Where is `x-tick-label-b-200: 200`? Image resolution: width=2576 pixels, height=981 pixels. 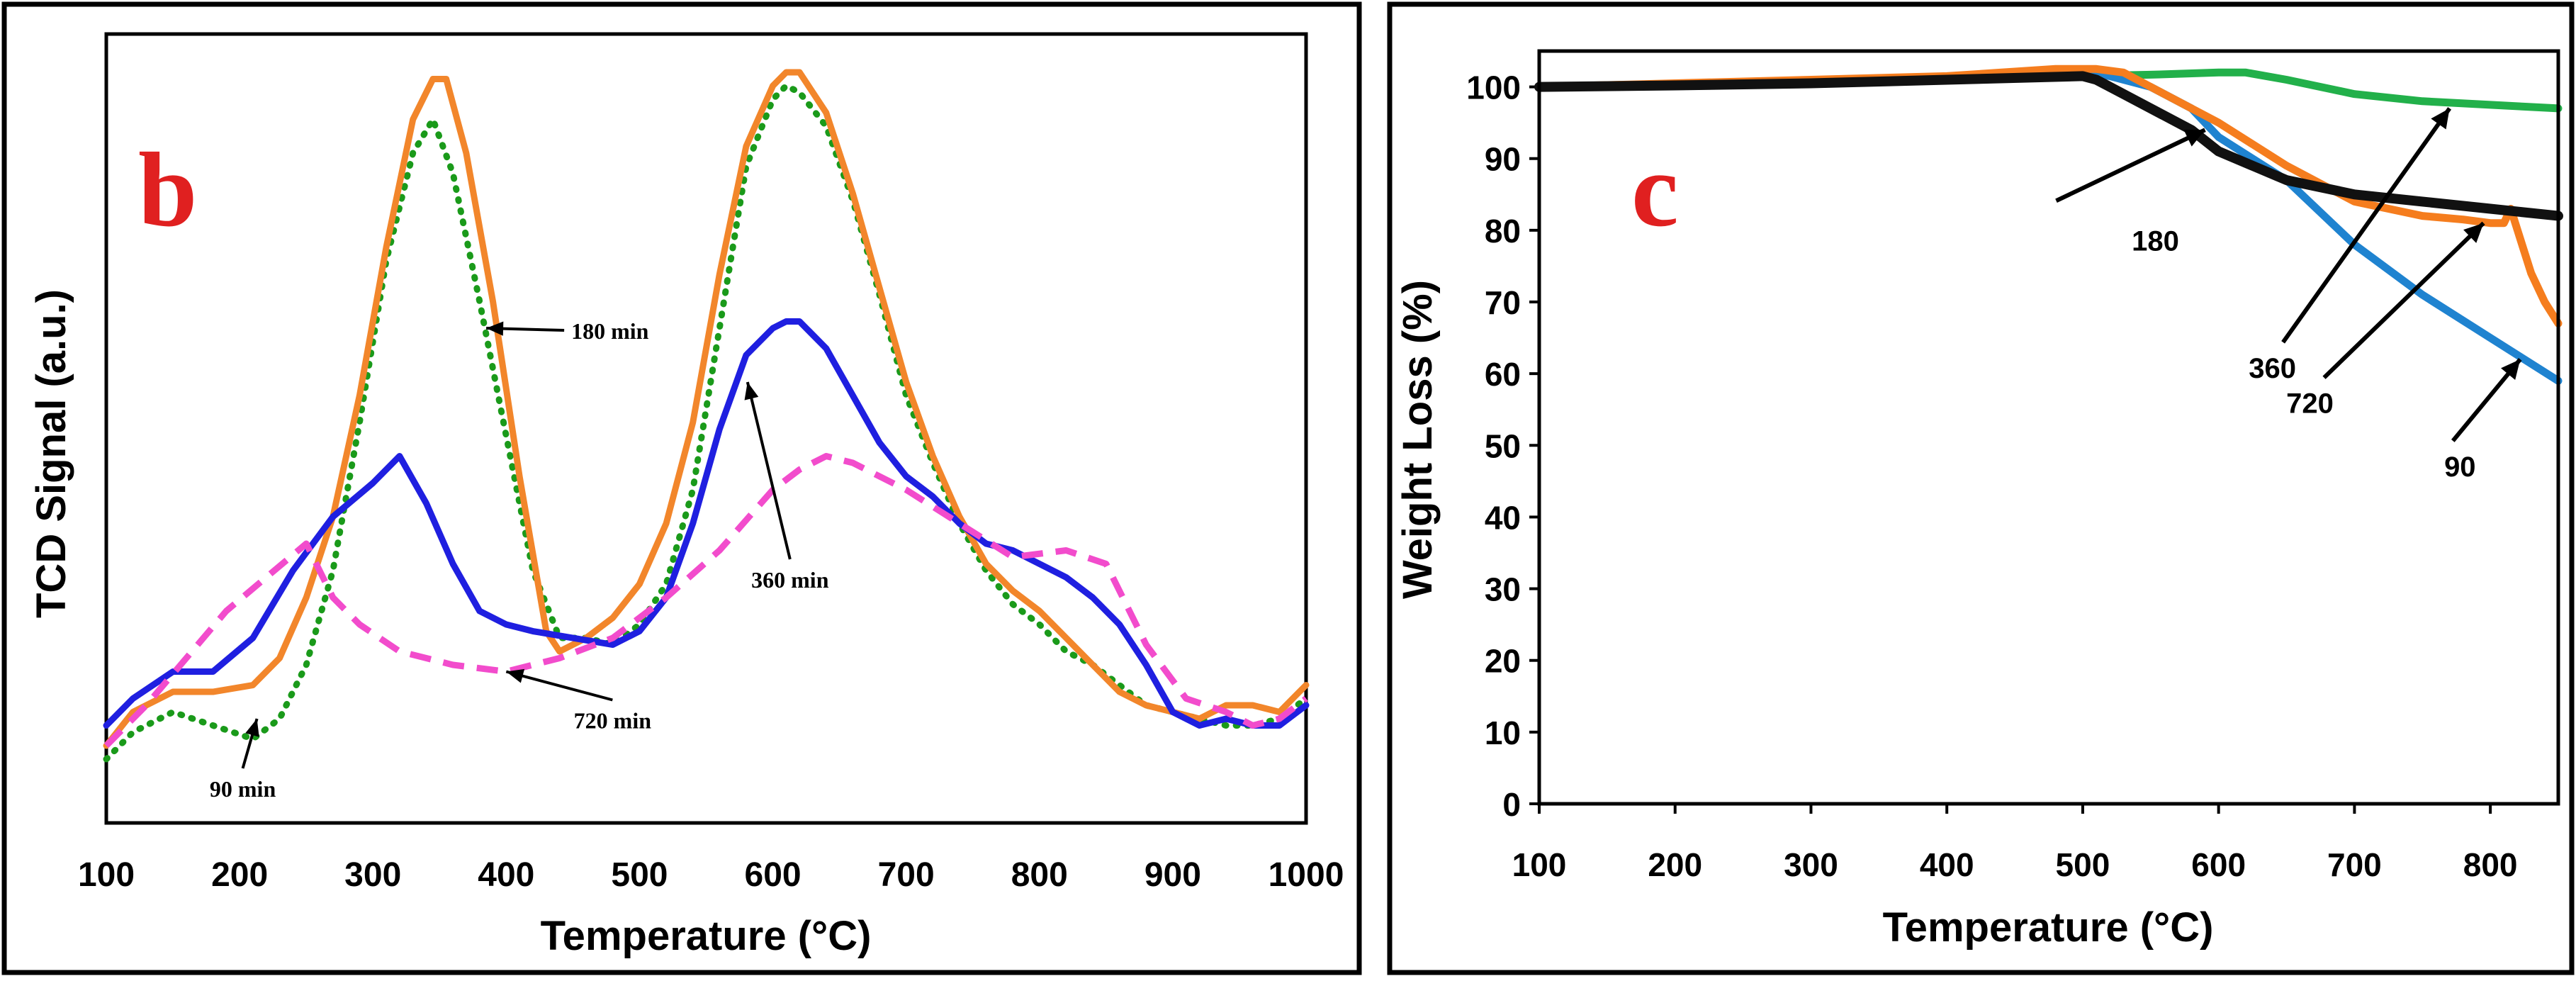 x-tick-label-b-200: 200 is located at coordinates (239, 875).